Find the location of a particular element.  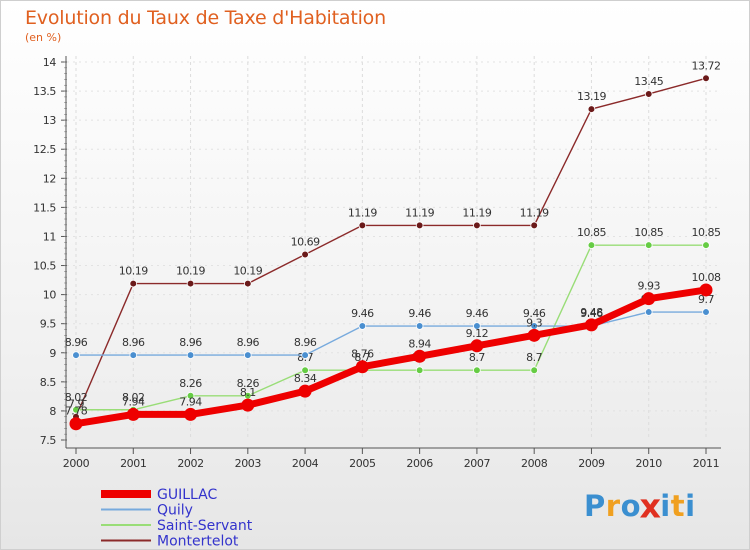

x-tick-label: 2005 is located at coordinates (362, 463).